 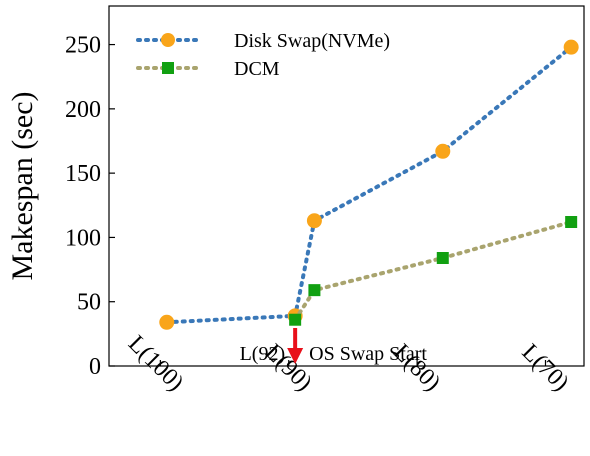 I want to click on os-swap-annotation: L(92) OS Swap Start, so click(x=333, y=346).